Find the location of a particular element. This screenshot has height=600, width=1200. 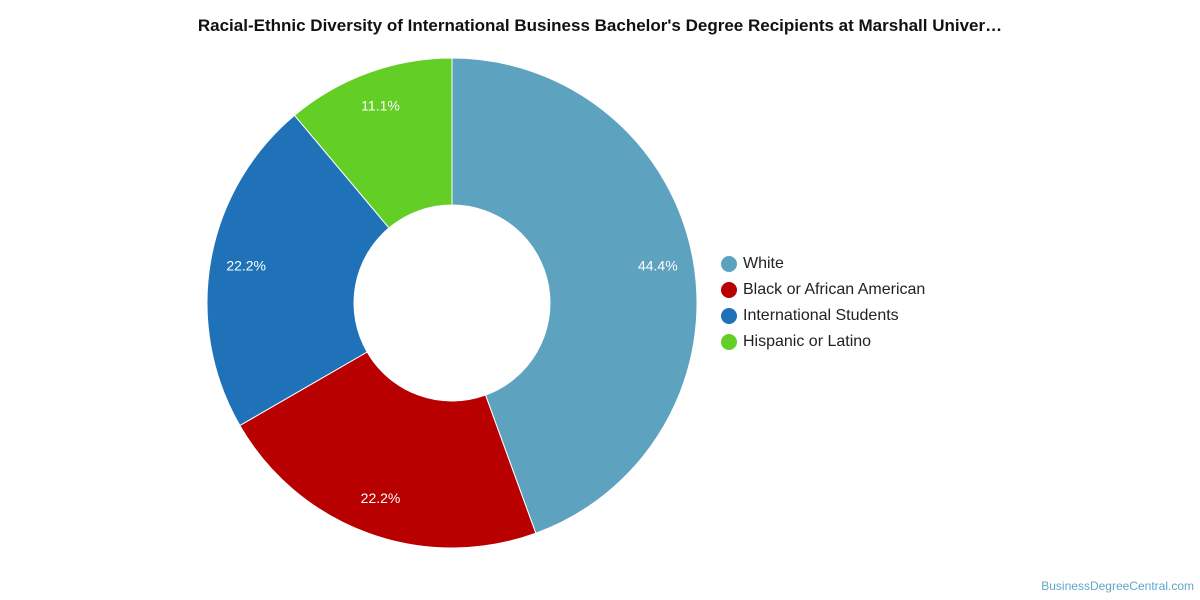

legend-swatch-international-students is located at coordinates (729, 316).